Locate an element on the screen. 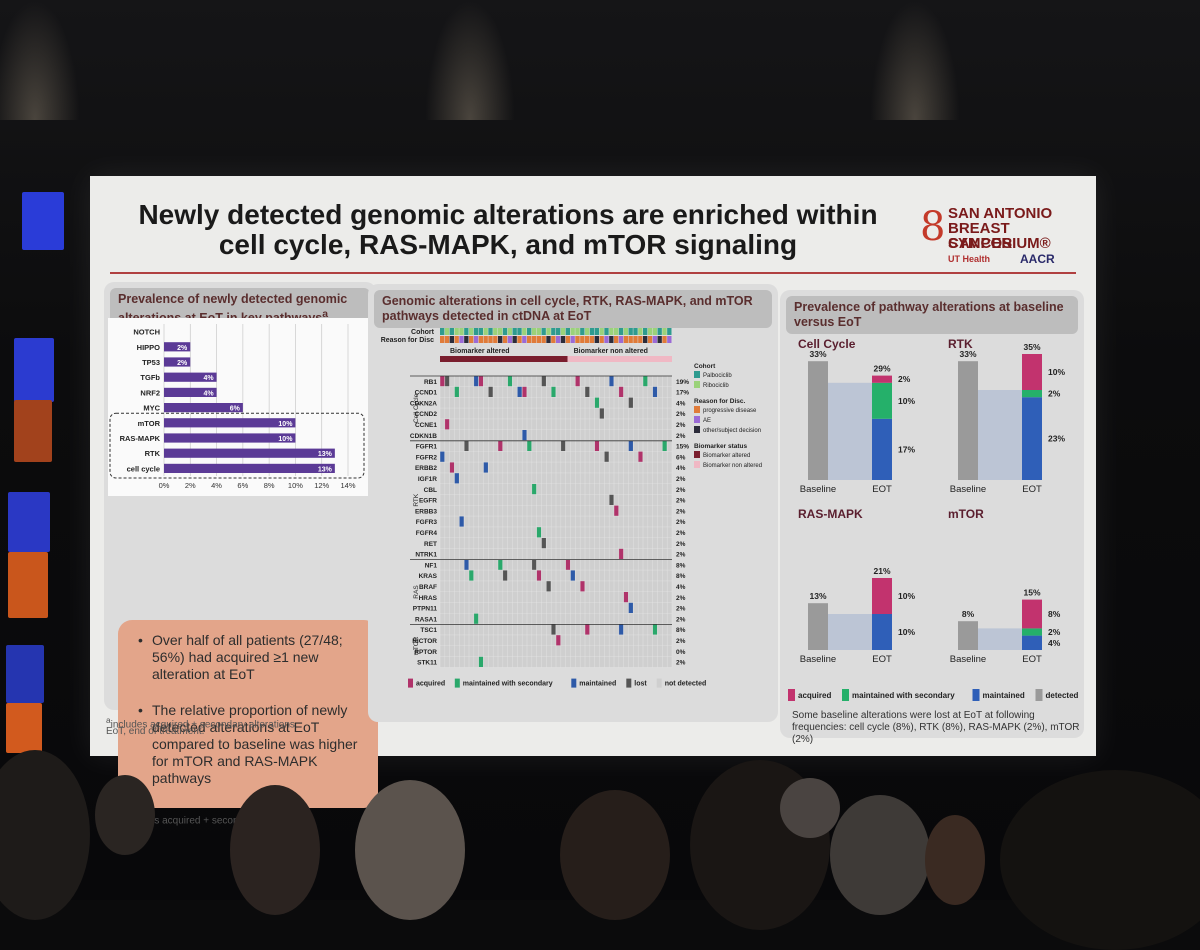 This screenshot has height=950, width=1200. x-tick-label: 0% is located at coordinates (164, 485).